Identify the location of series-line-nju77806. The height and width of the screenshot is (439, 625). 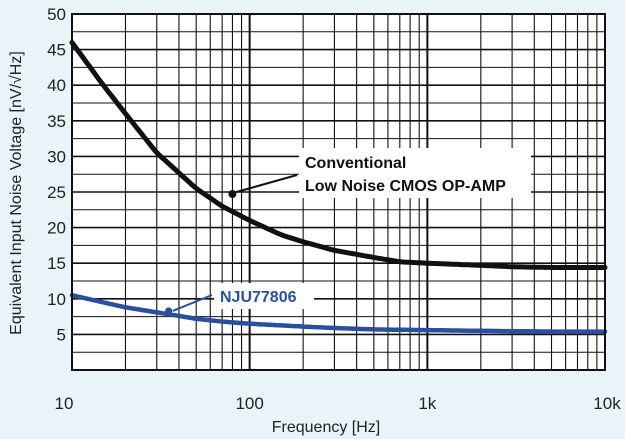
(338, 313).